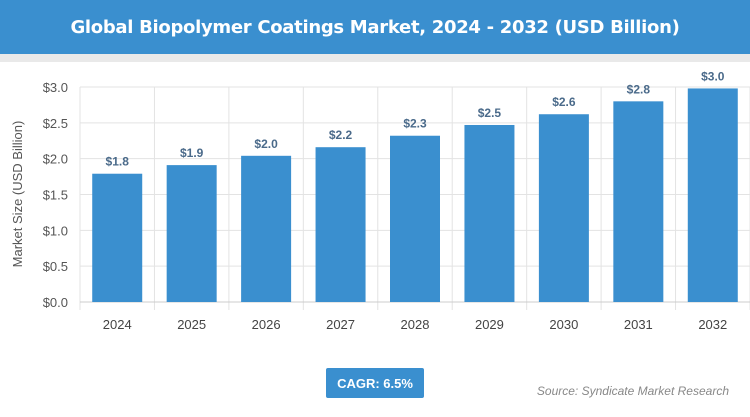  Describe the element at coordinates (117, 324) in the screenshot. I see `x-tick-label: 2024` at that location.